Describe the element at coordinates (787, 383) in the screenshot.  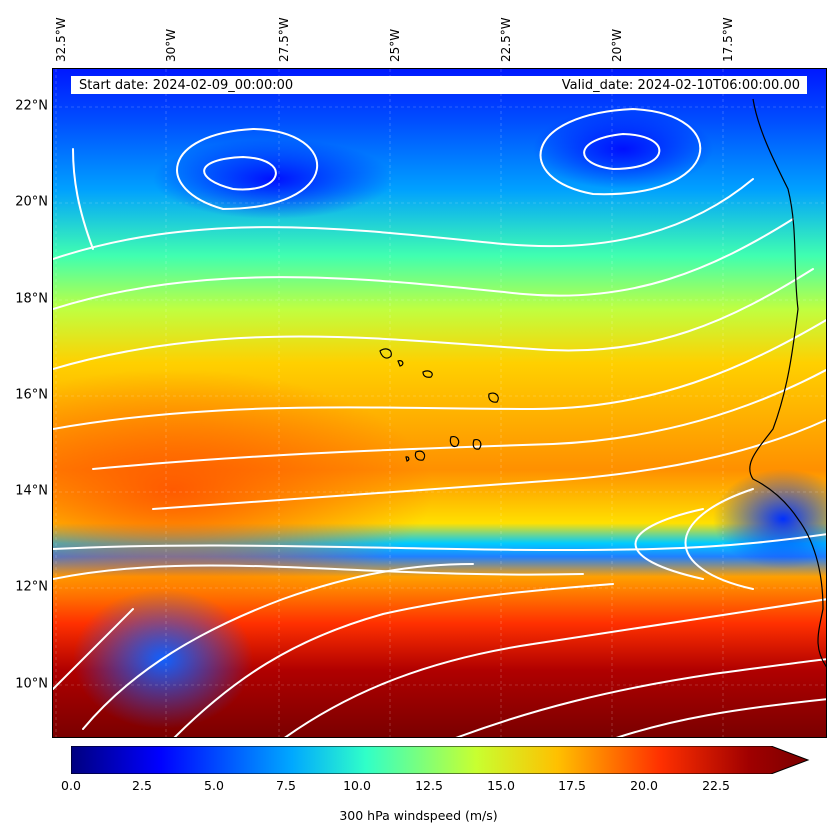
I see `african-coastline` at that location.